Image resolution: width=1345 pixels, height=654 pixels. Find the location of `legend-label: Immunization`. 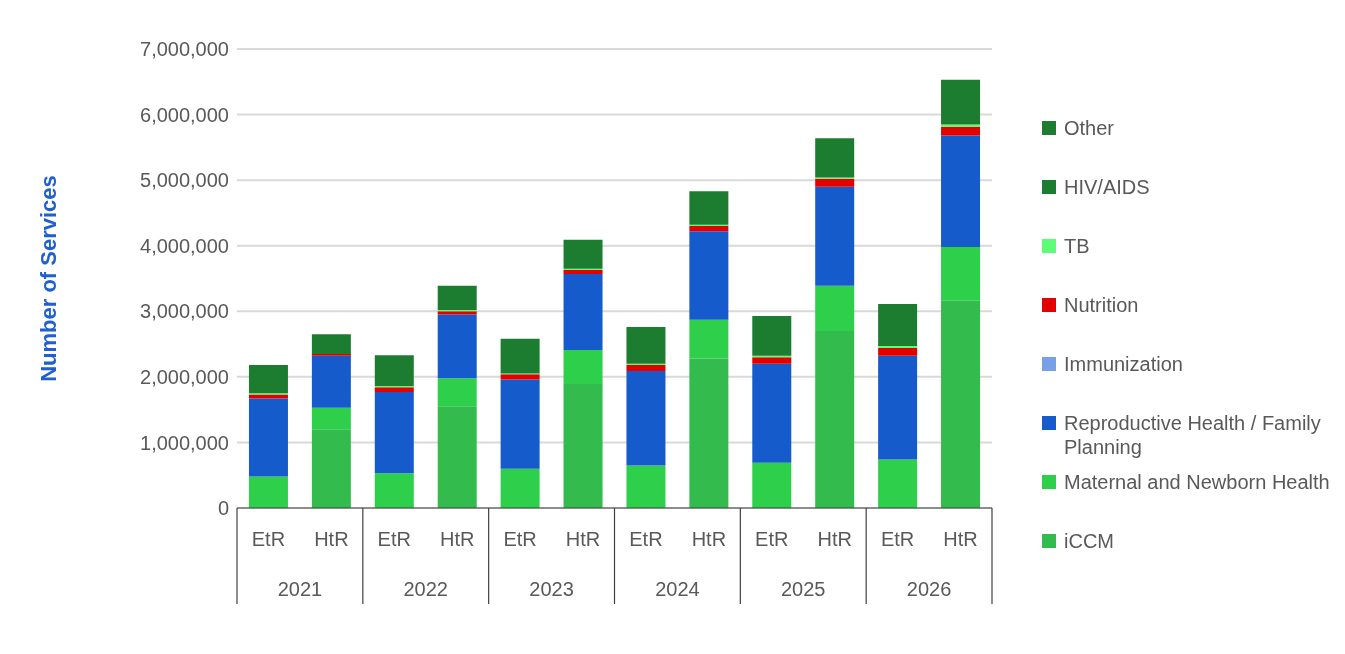

legend-label: Immunization is located at coordinates (1123, 364).